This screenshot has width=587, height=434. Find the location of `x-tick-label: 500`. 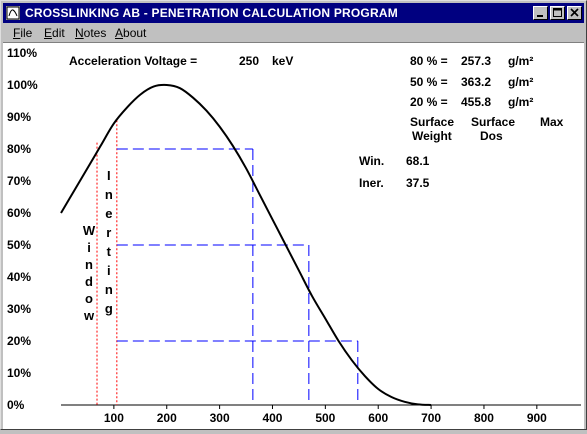

x-tick-label: 500 is located at coordinates (325, 418).